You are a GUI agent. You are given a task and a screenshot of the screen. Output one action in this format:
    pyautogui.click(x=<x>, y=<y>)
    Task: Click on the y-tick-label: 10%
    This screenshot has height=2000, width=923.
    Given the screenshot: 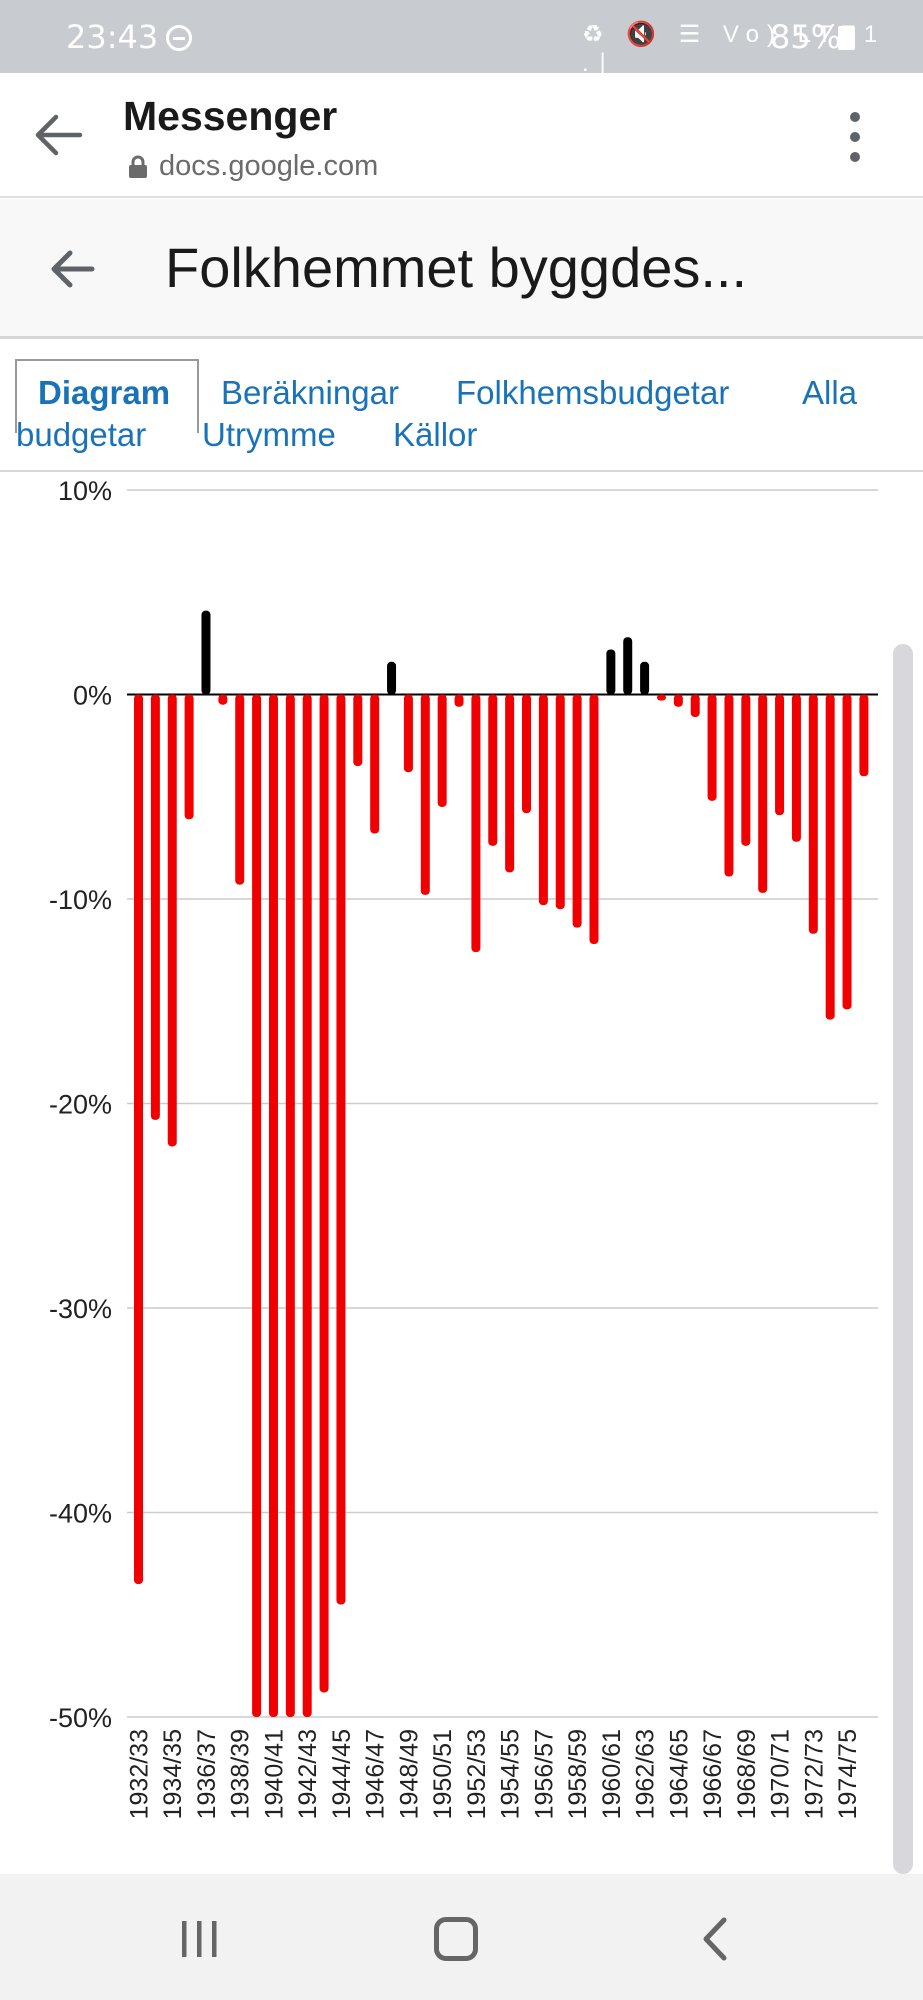 What is the action you would take?
    pyautogui.click(x=85, y=491)
    